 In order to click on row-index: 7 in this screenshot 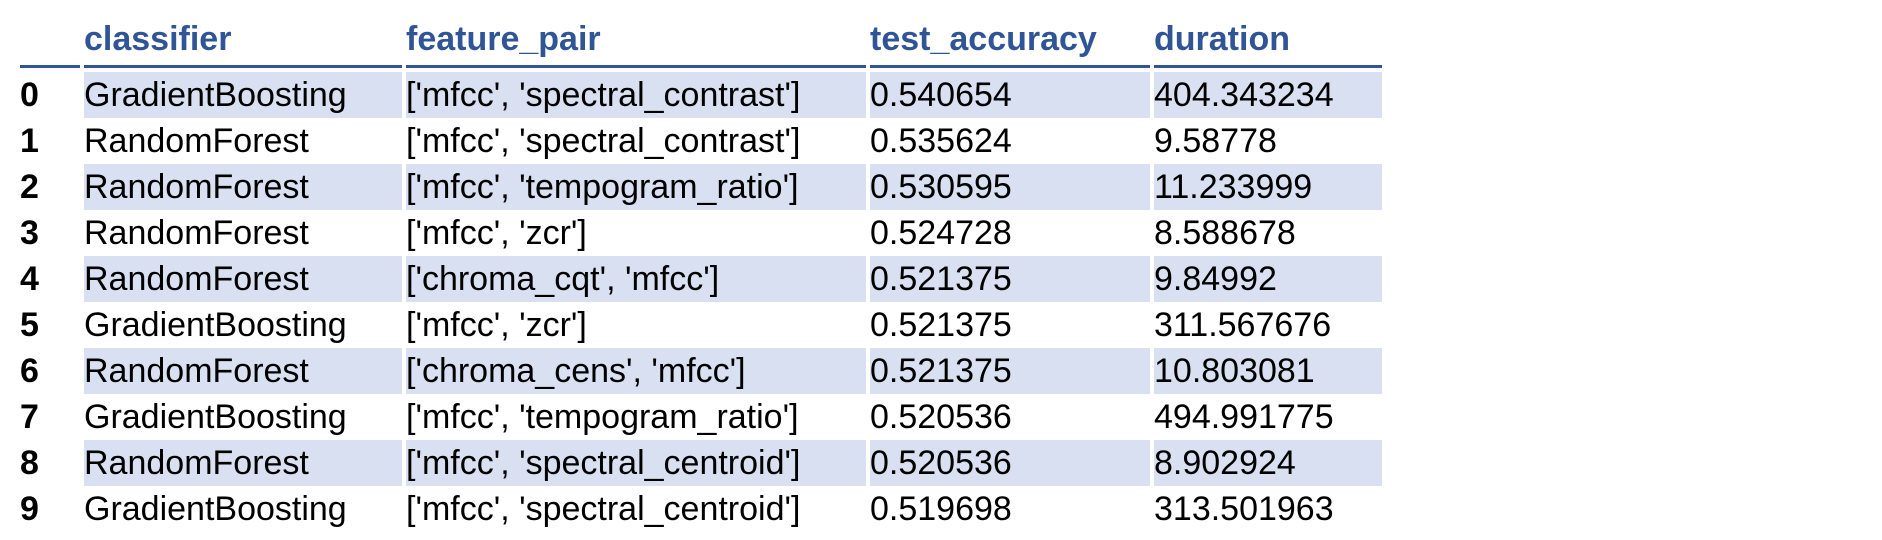, I will do `click(29, 417)`.